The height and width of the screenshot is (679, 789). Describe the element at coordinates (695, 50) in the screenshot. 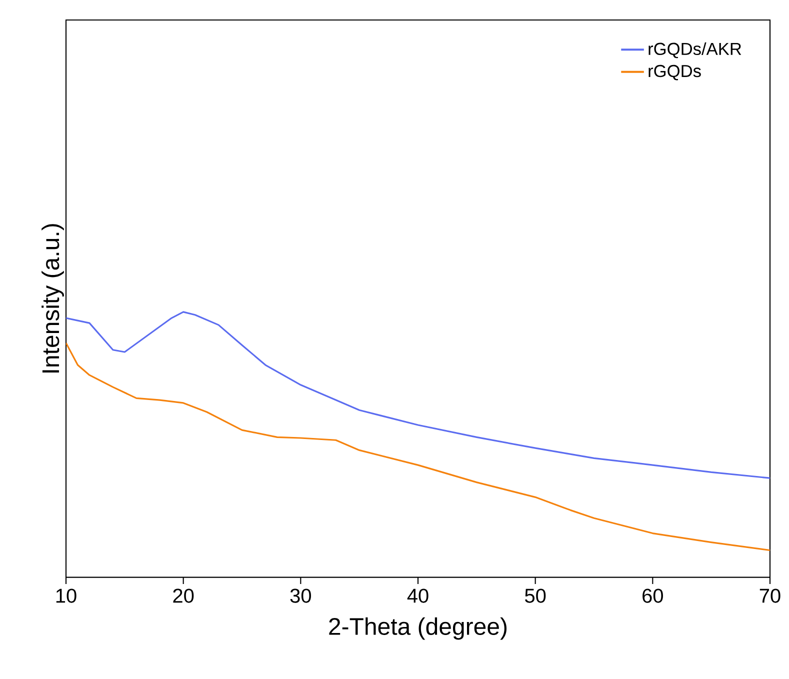

I see `legend-label: rGQDs/AKR` at that location.